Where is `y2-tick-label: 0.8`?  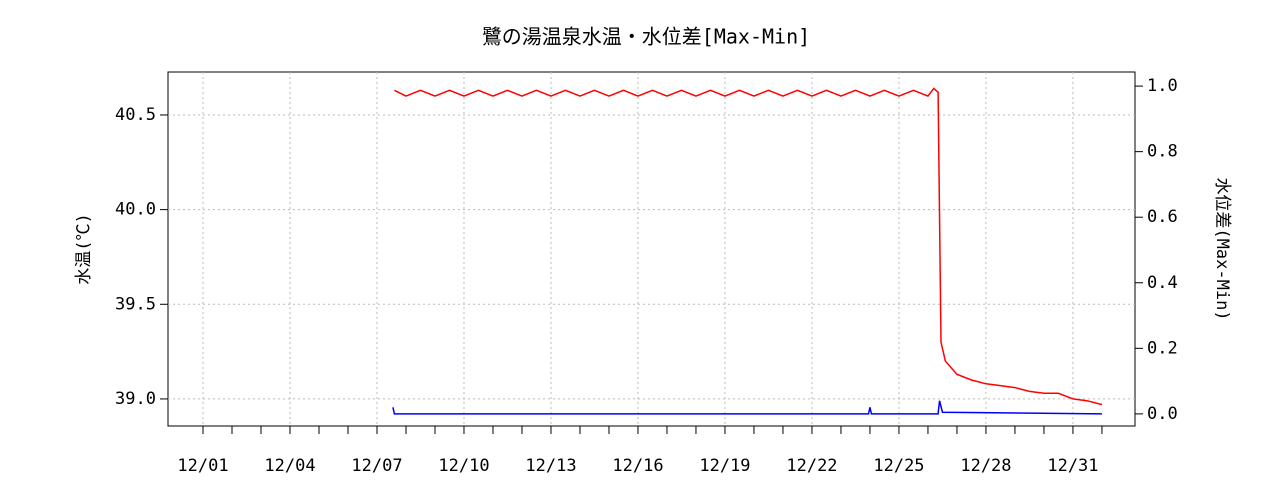 y2-tick-label: 0.8 is located at coordinates (1162, 152).